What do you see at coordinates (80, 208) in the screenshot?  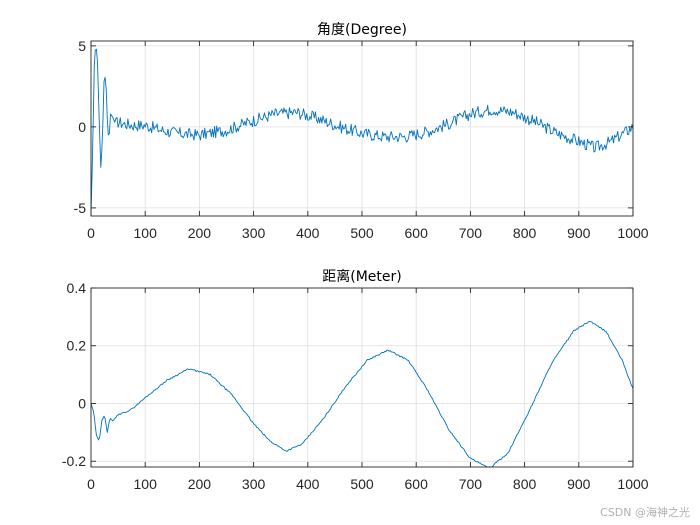 I see `y-tick-label-angle: -5` at bounding box center [80, 208].